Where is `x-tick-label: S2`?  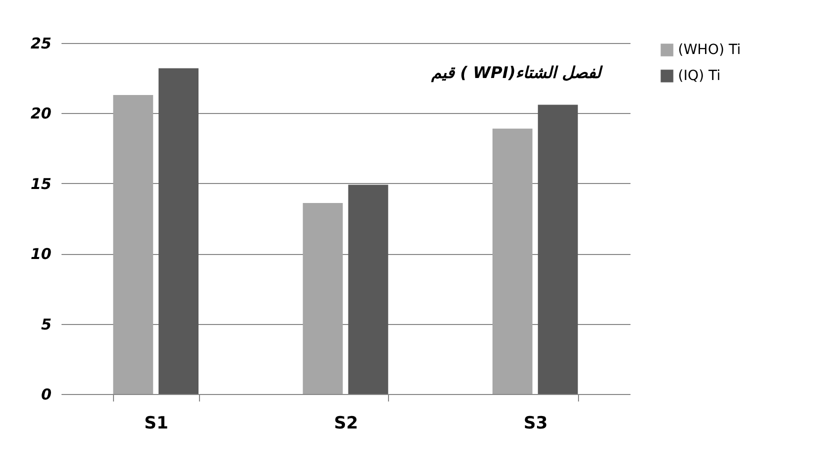 x-tick-label: S2 is located at coordinates (346, 424).